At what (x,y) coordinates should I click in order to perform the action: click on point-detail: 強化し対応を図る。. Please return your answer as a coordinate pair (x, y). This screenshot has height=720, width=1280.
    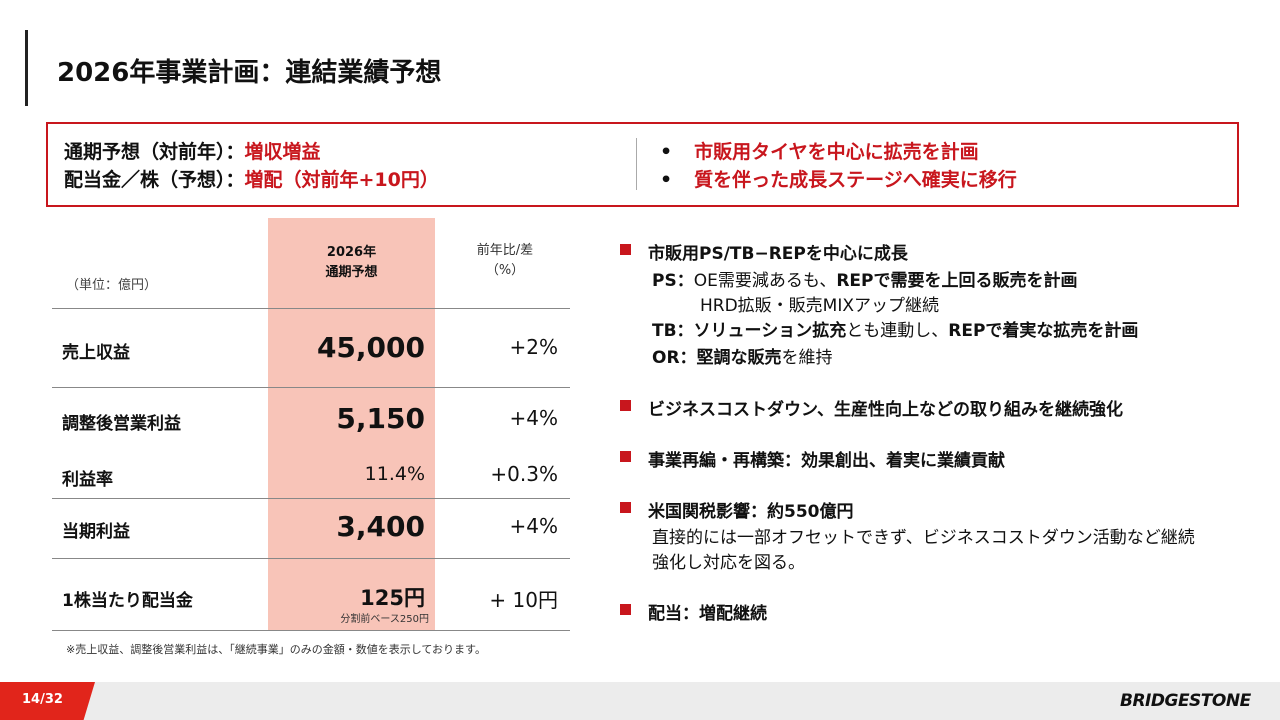
    Looking at the image, I should click on (728, 563).